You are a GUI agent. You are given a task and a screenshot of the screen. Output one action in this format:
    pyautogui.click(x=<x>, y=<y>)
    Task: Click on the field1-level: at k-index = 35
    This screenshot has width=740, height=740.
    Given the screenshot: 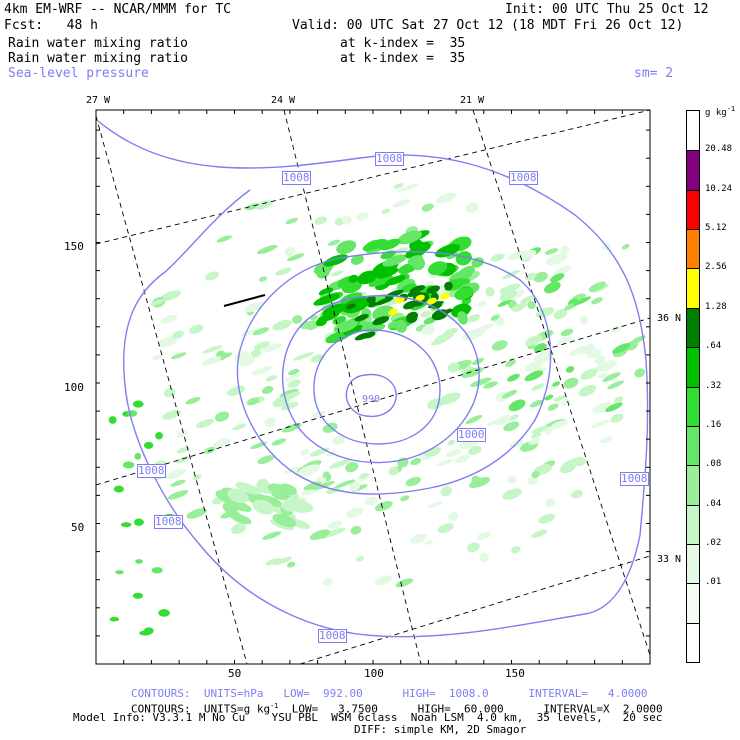 What is the action you would take?
    pyautogui.click(x=403, y=43)
    